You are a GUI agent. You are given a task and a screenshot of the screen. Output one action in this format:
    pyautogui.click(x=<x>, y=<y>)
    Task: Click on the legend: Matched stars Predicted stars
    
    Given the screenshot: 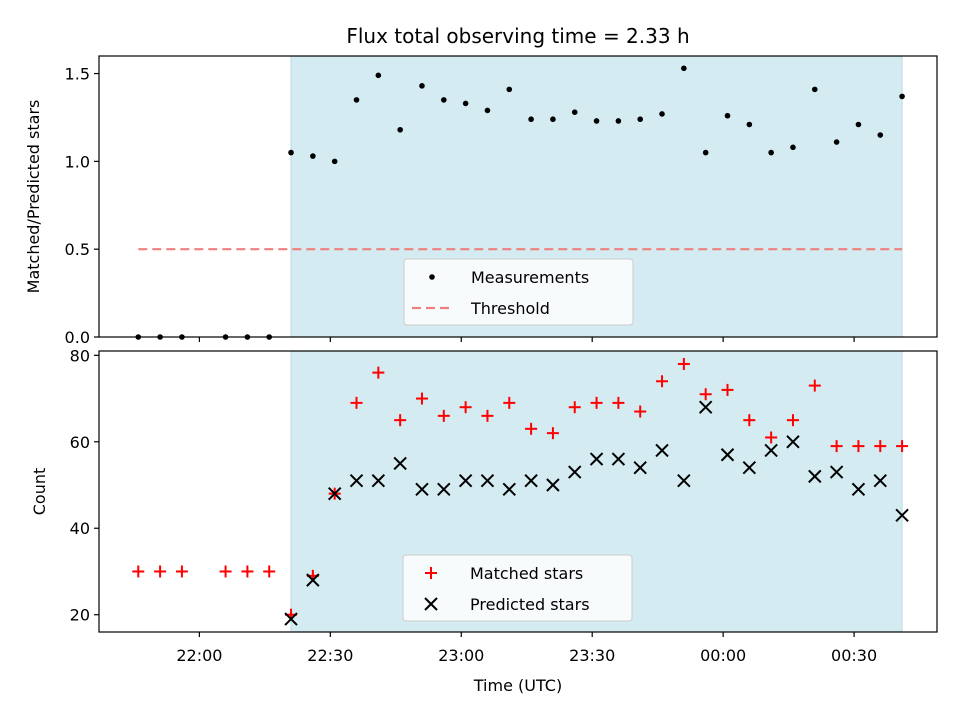 What is the action you would take?
    pyautogui.click(x=517, y=588)
    